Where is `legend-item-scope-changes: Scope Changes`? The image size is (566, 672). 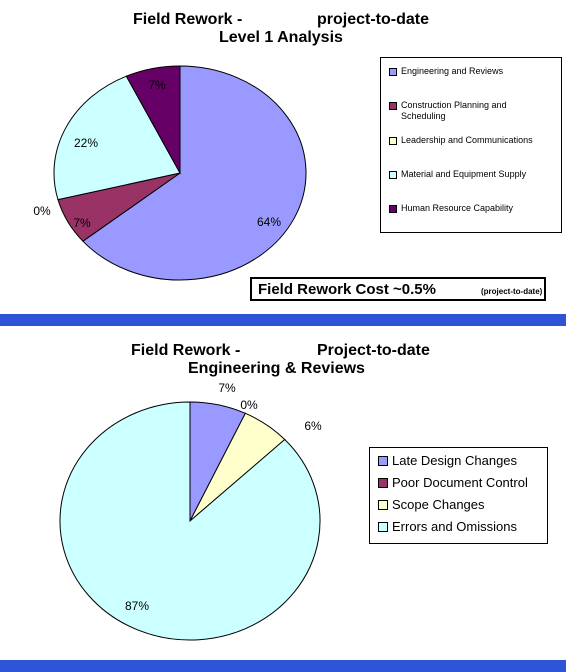 legend-item-scope-changes: Scope Changes is located at coordinates (431, 505).